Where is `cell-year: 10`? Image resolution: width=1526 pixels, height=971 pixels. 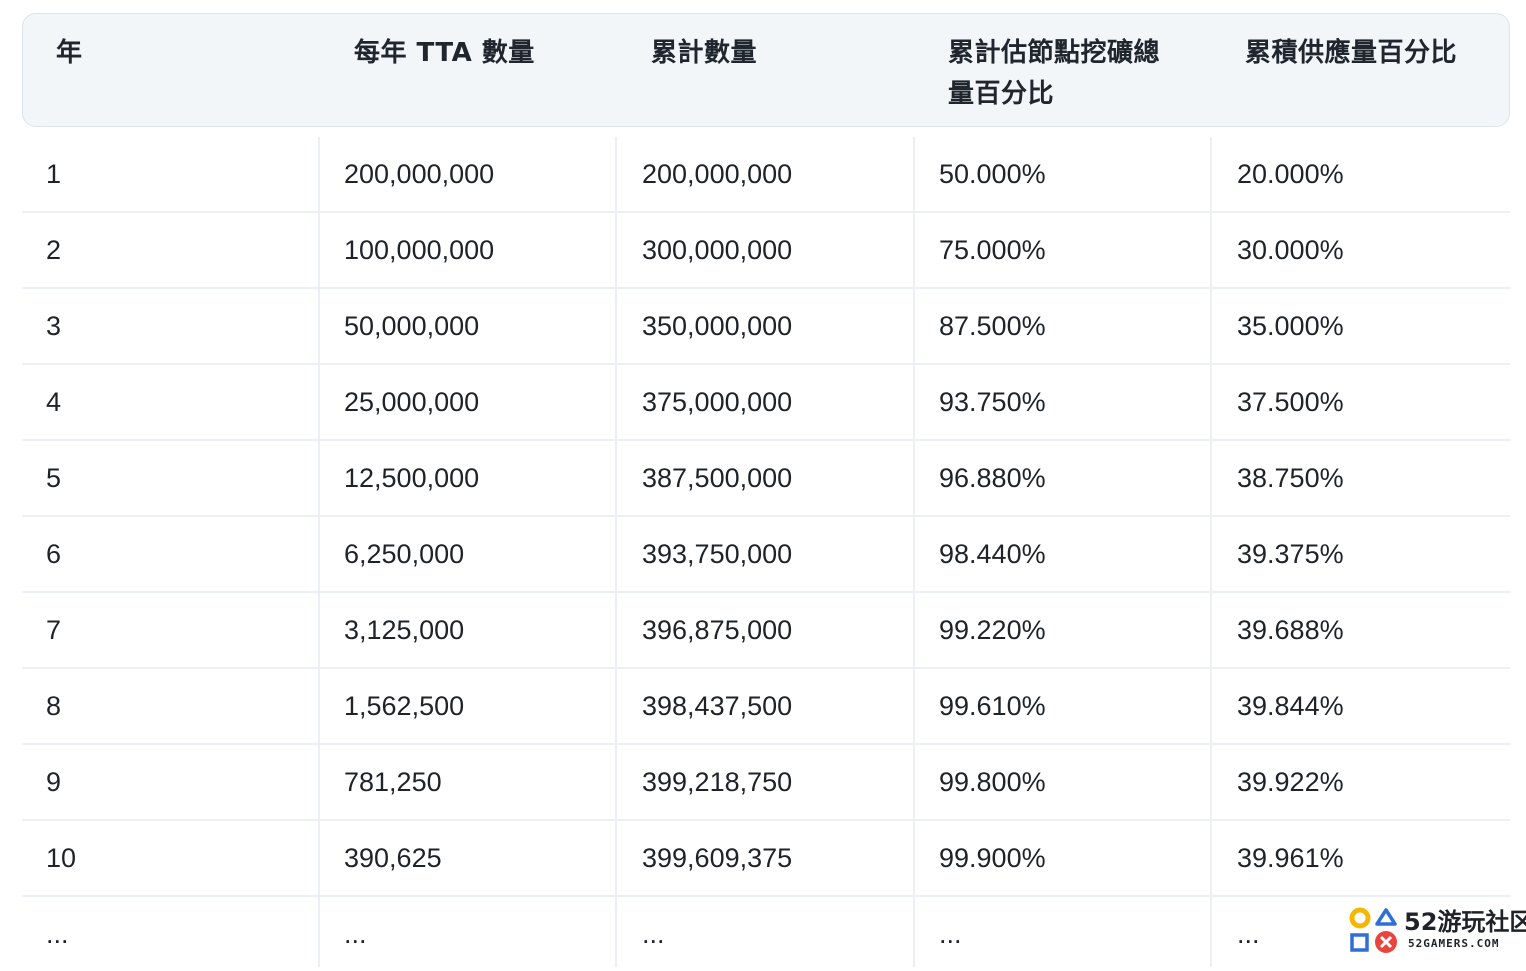 cell-year: 10 is located at coordinates (61, 858).